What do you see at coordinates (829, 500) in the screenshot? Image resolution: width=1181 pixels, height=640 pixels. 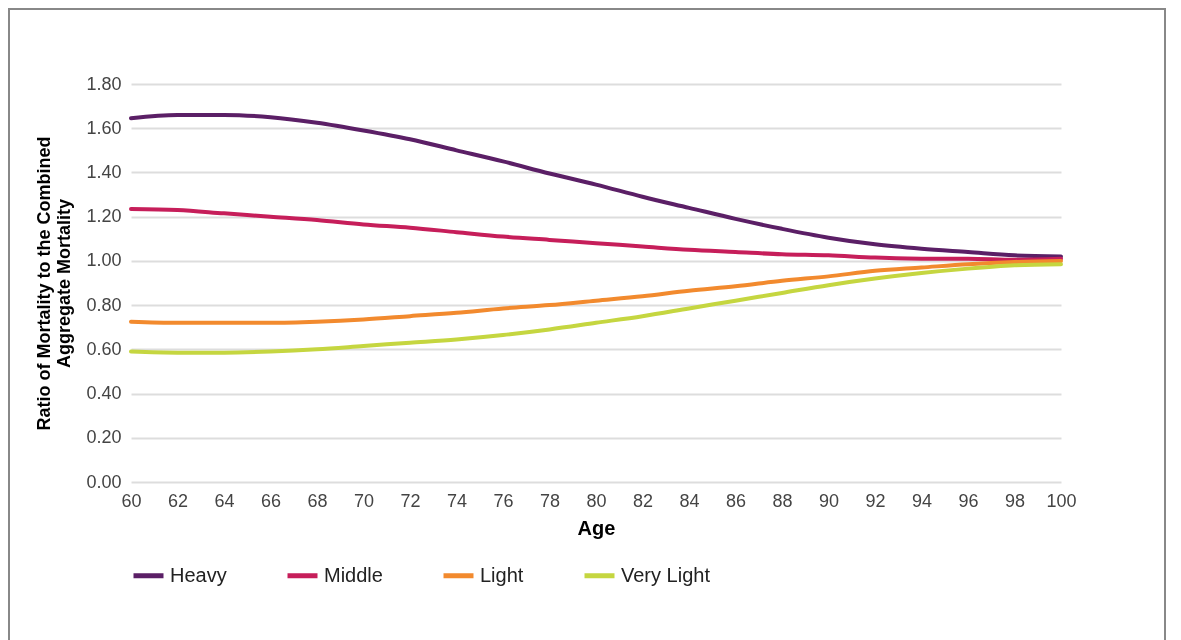 I see `x-tick-label: 90` at bounding box center [829, 500].